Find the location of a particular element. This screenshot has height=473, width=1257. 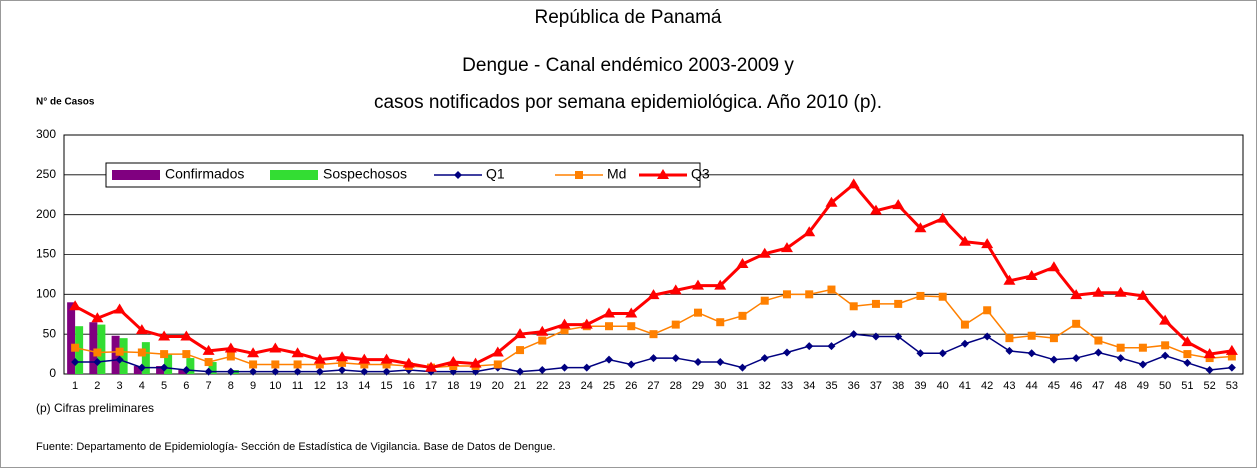

x-tick-label: 53 is located at coordinates (1232, 386).